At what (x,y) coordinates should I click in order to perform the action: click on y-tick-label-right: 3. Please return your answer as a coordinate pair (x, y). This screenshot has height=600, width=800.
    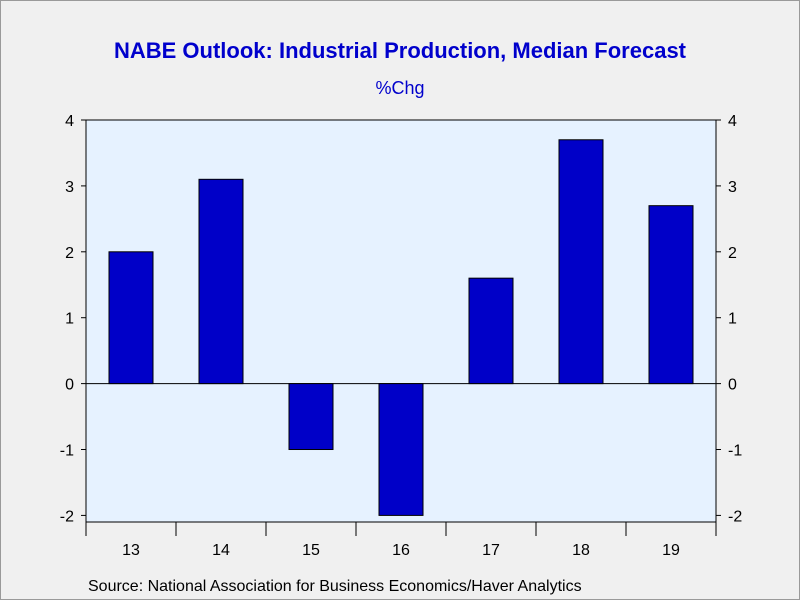
    Looking at the image, I should click on (732, 187).